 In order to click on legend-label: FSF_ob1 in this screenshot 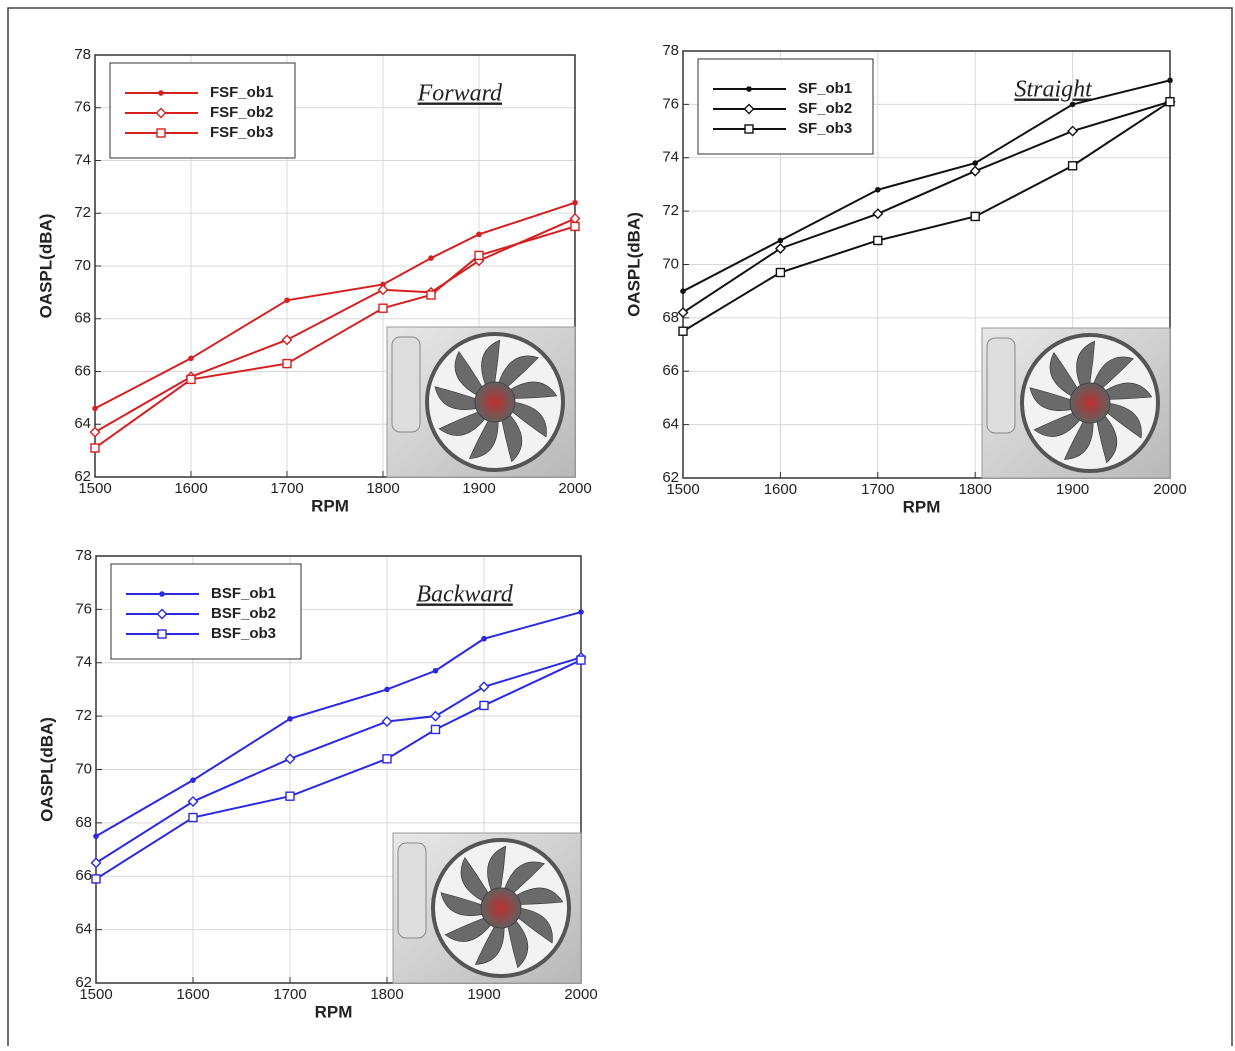, I will do `click(241, 92)`.